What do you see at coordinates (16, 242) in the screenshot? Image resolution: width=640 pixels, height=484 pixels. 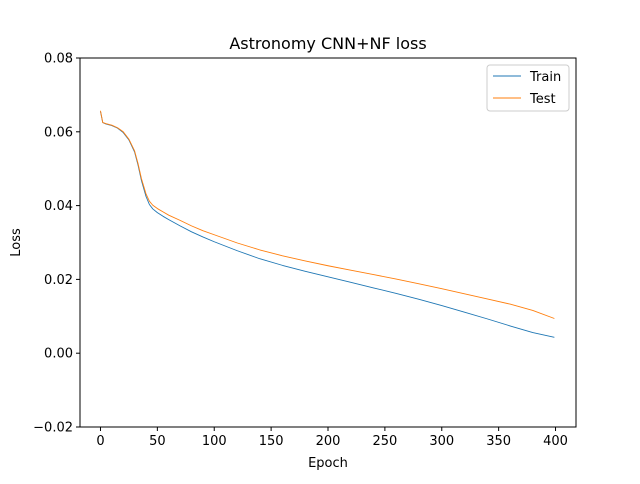 I see `y-axis-label: Loss` at bounding box center [16, 242].